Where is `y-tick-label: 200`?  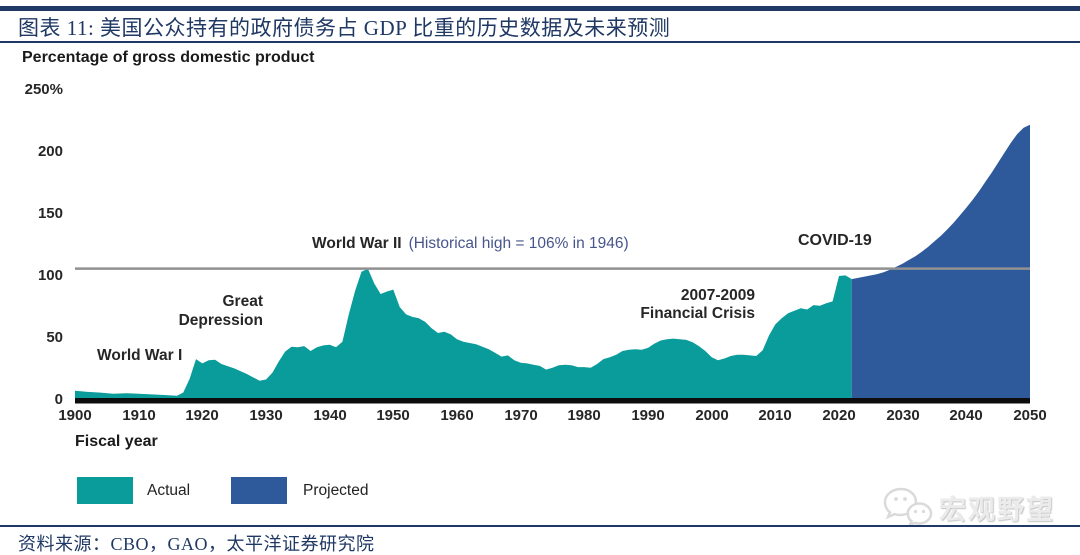
y-tick-label: 200 is located at coordinates (50, 151).